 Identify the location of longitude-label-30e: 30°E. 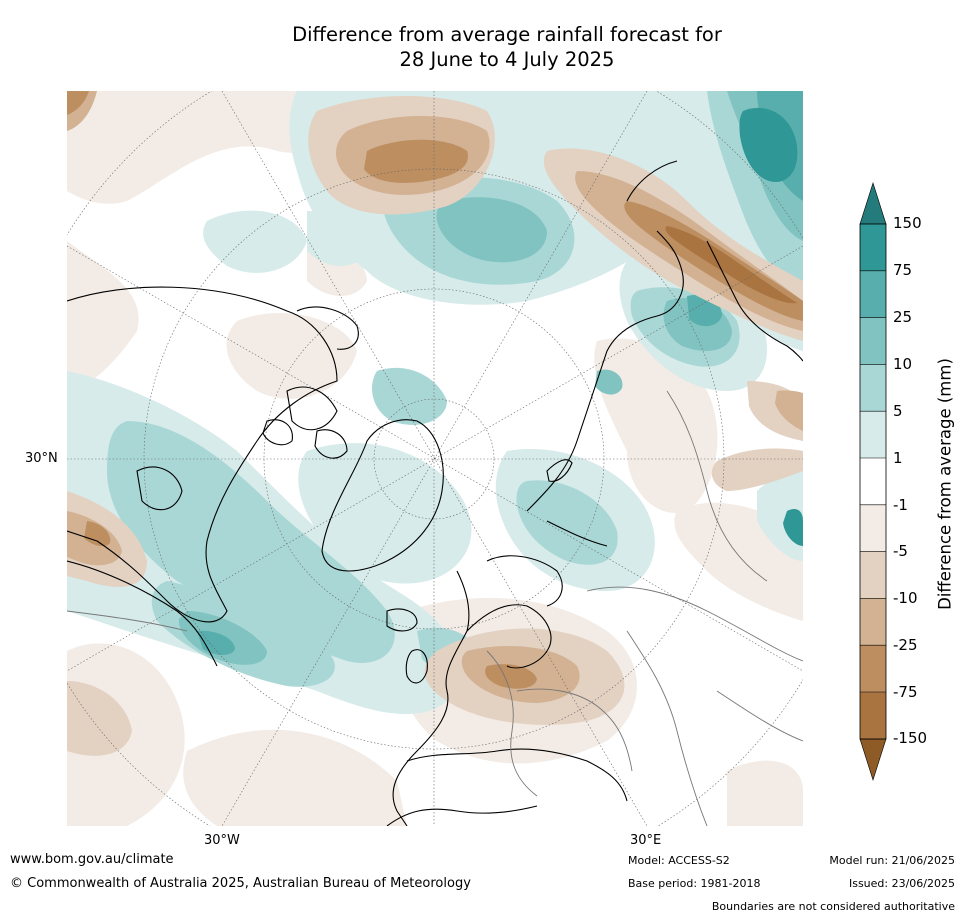
(646, 840).